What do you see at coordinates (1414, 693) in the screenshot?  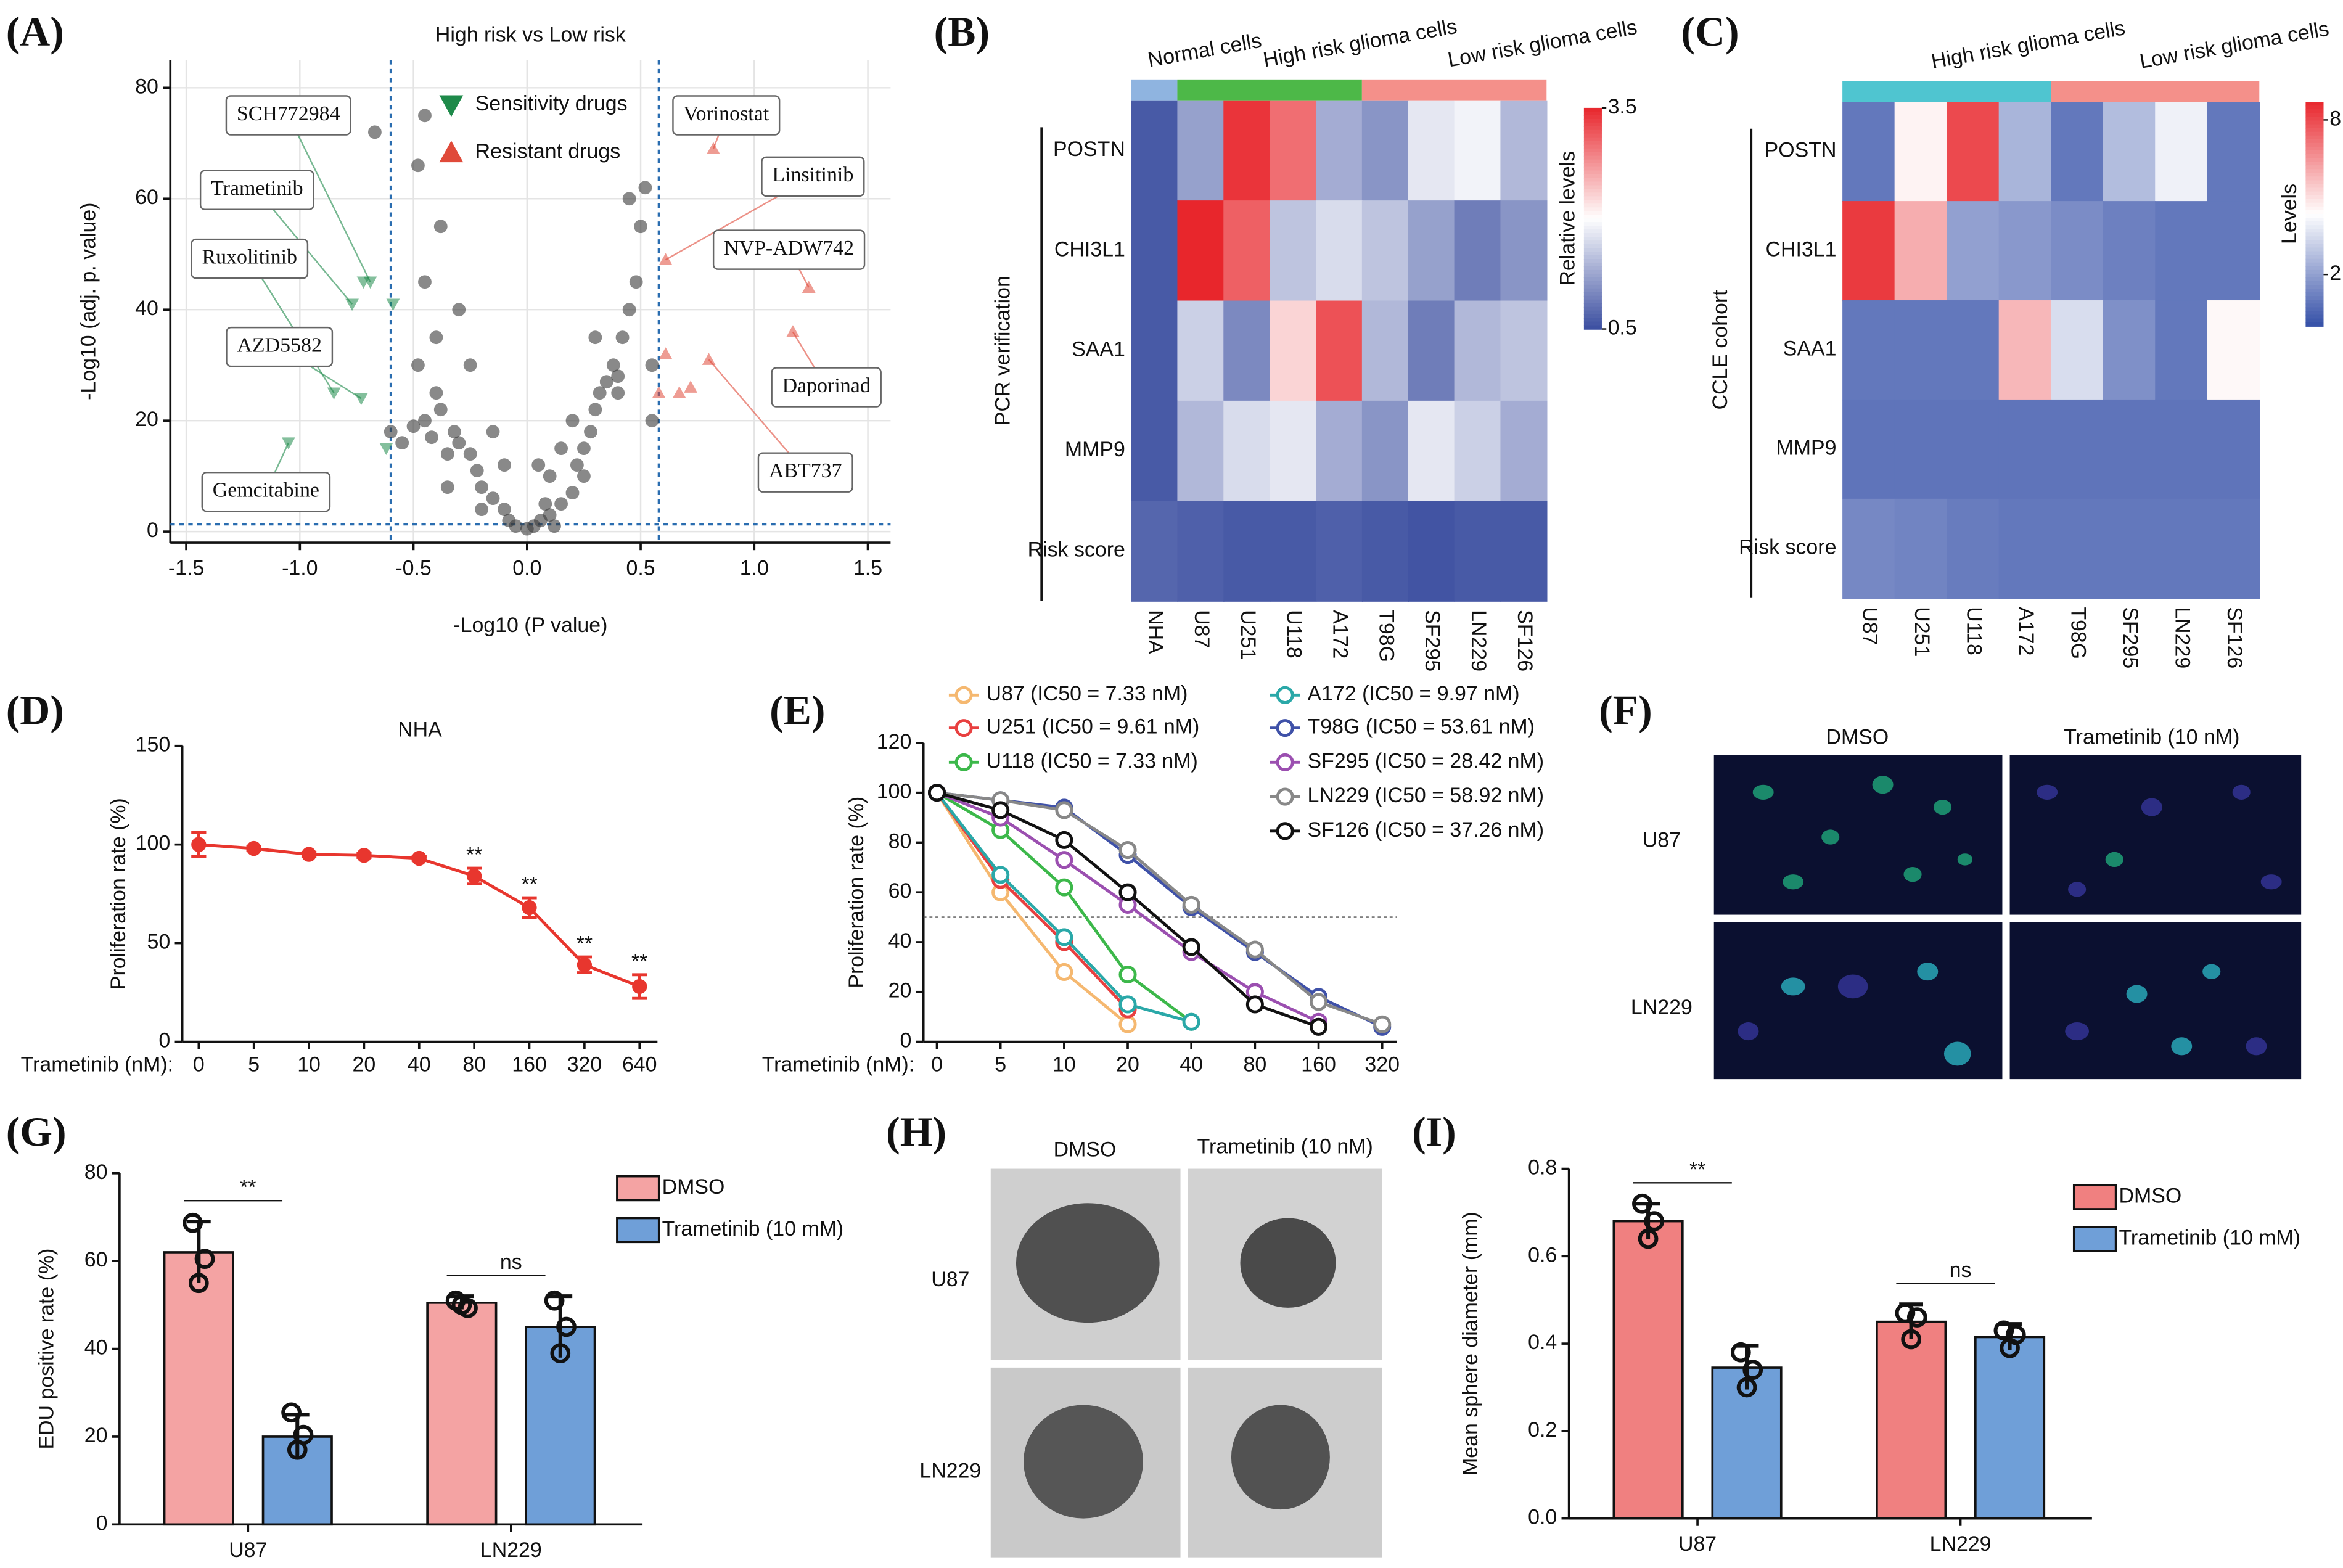 I see `legend-label: A172 (IC50 = 9.97 nM)` at bounding box center [1414, 693].